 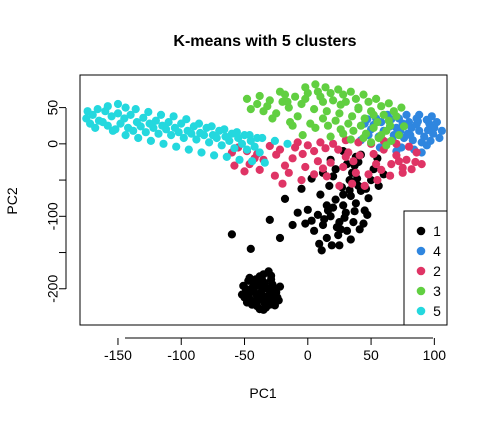 I want to click on legend-label-5: 5, so click(x=437, y=311).